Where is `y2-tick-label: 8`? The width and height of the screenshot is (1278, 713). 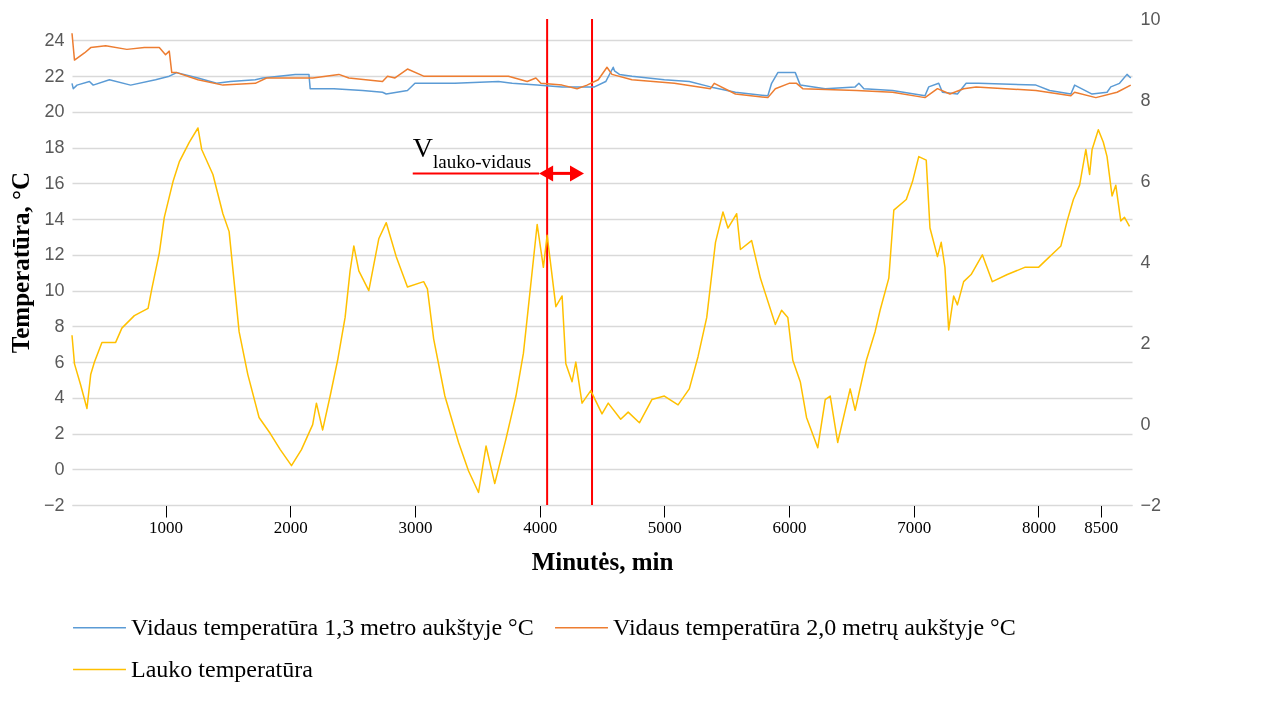
y2-tick-label: 8 is located at coordinates (1145, 99).